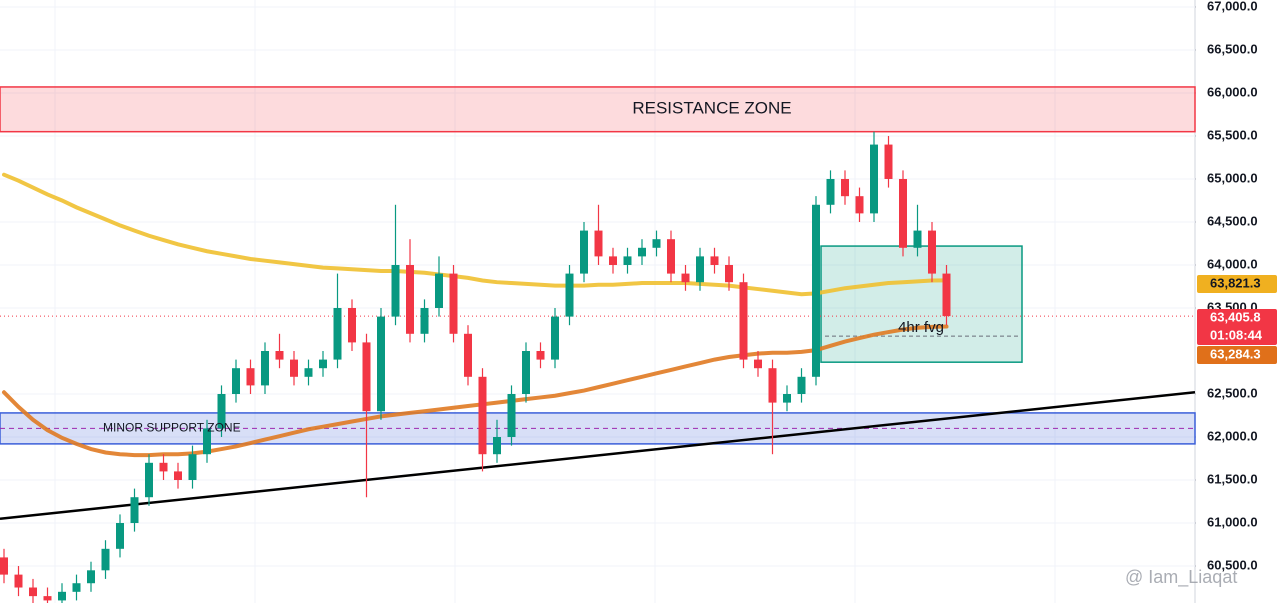 The width and height of the screenshot is (1280, 608). What do you see at coordinates (1232, 521) in the screenshot?
I see `y-tick-label: 61,000.0` at bounding box center [1232, 521].